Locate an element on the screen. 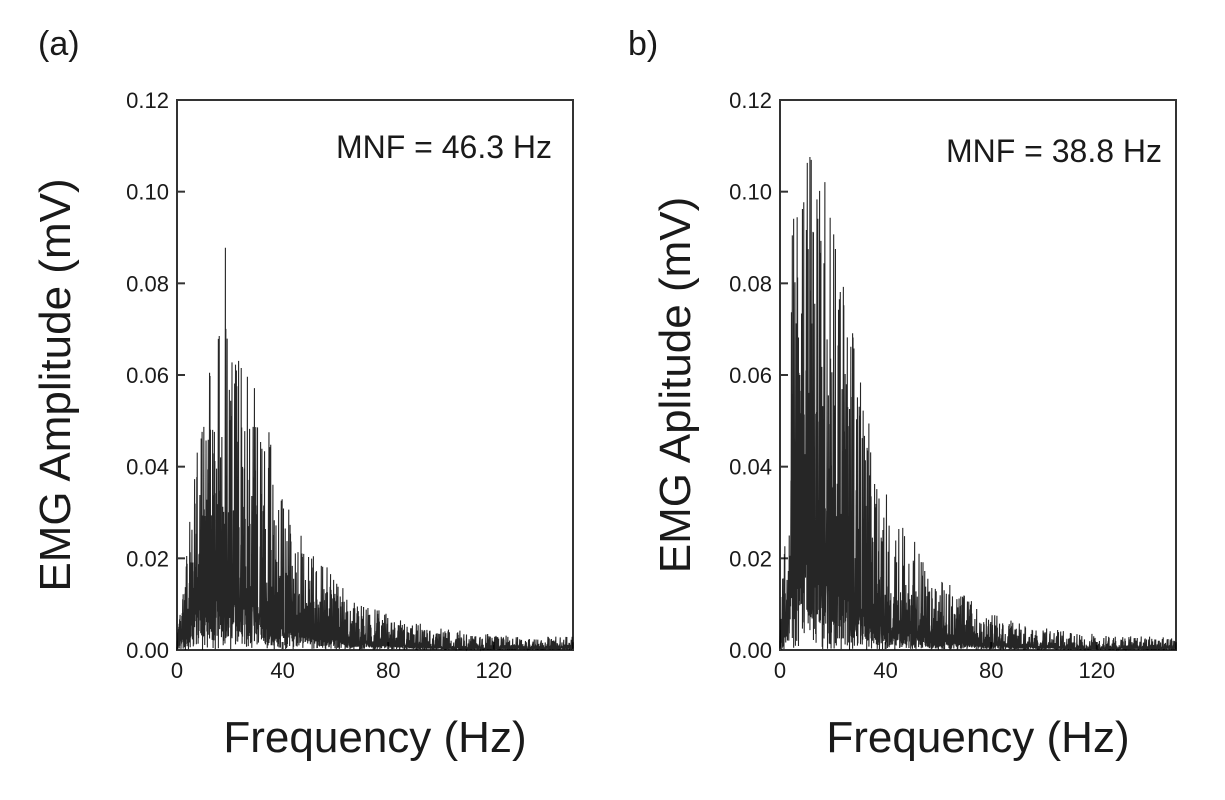 The width and height of the screenshot is (1225, 800). panel-a-label: (a) is located at coordinates (59, 44).